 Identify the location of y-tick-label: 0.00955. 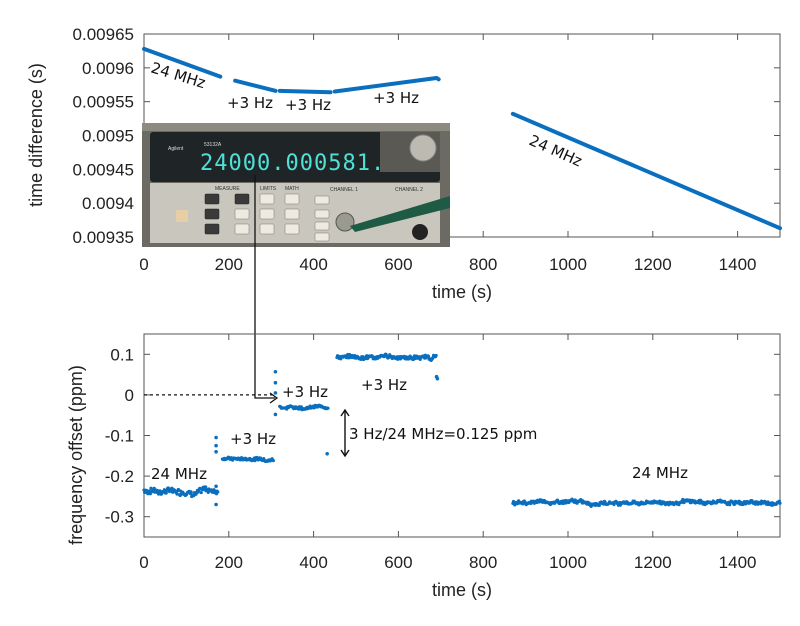
(103, 102).